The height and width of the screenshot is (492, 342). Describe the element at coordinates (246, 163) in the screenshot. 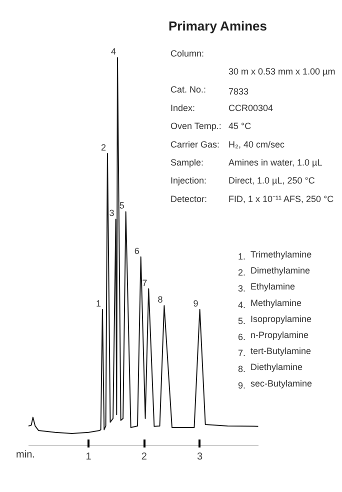

I see `text: Sample: Amines in water, 1.0 µL` at that location.